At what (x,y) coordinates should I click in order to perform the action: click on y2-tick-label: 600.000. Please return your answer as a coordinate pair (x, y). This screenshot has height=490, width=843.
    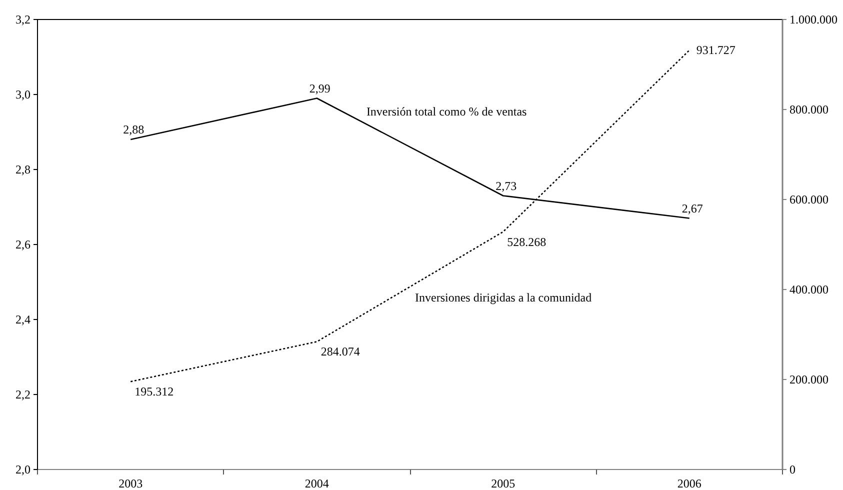
    Looking at the image, I should click on (809, 199).